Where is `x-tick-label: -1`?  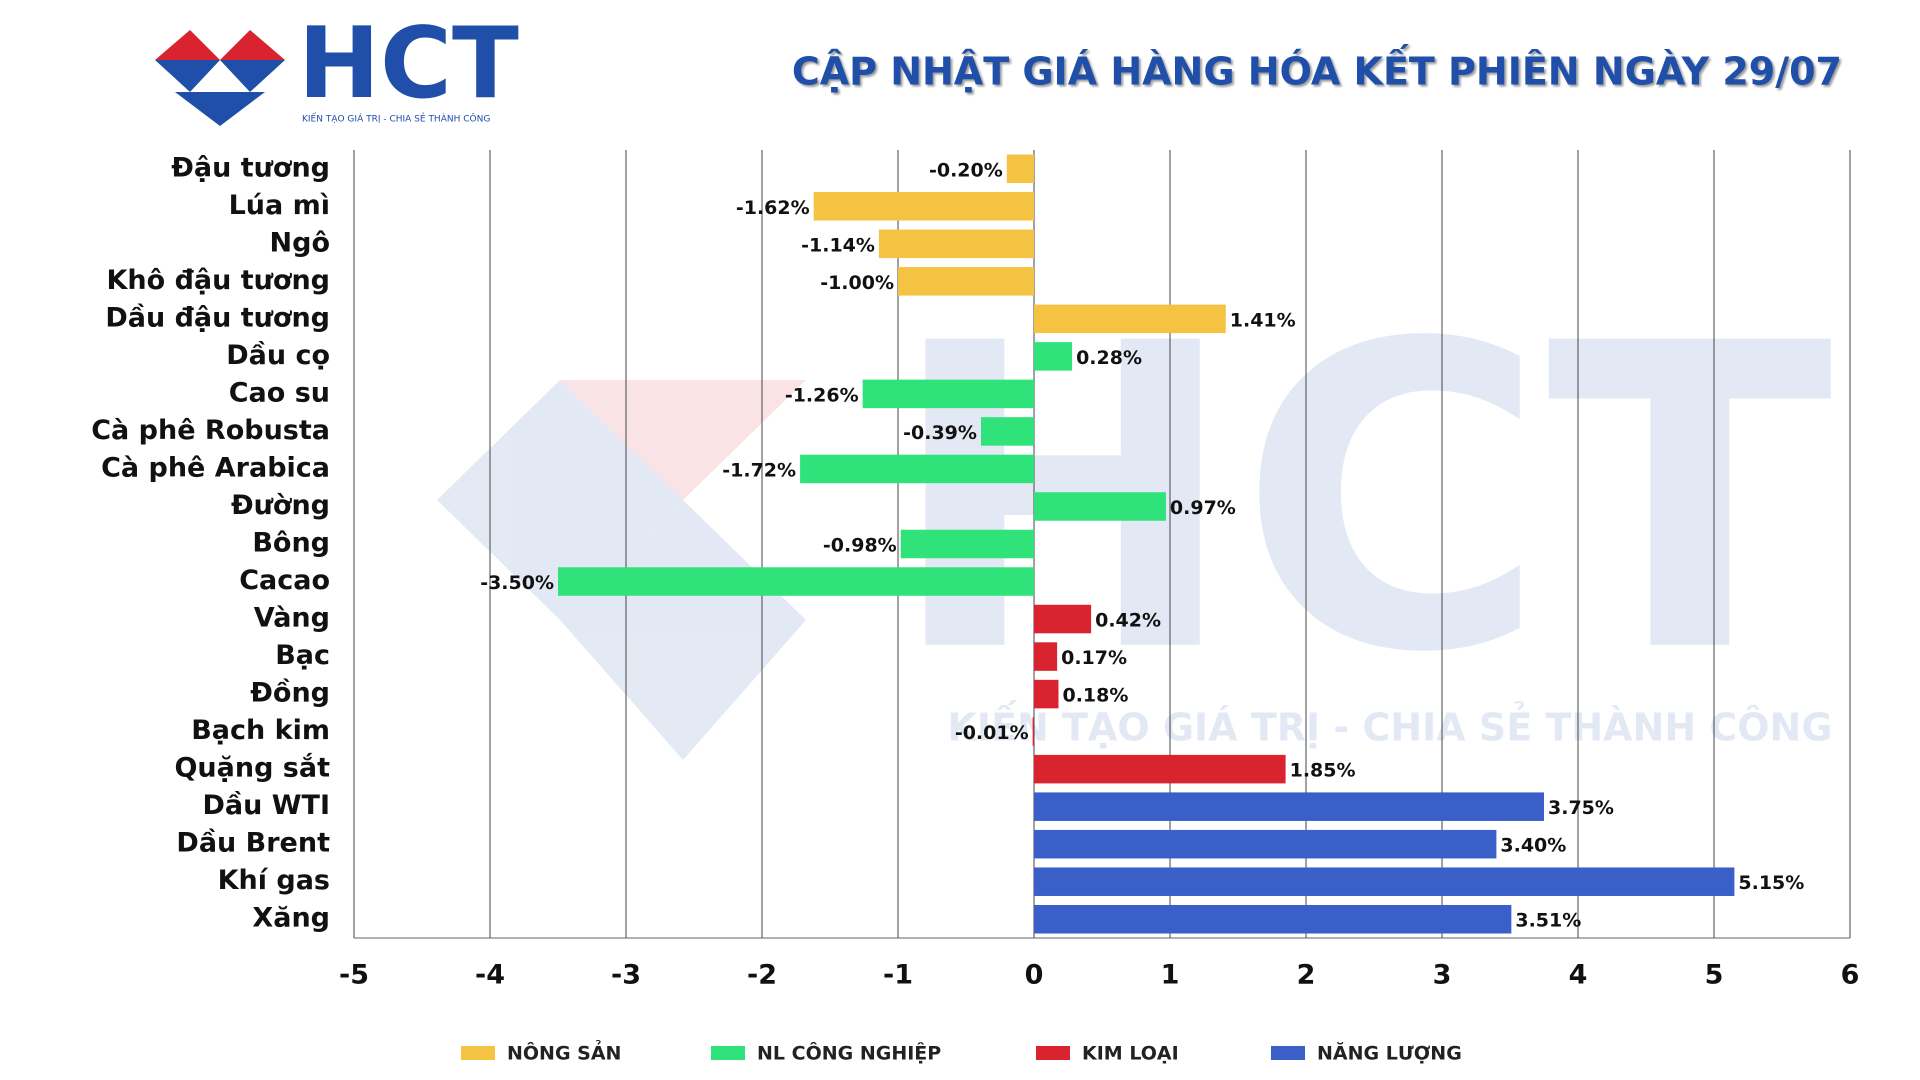
x-tick-label: -1 is located at coordinates (898, 975).